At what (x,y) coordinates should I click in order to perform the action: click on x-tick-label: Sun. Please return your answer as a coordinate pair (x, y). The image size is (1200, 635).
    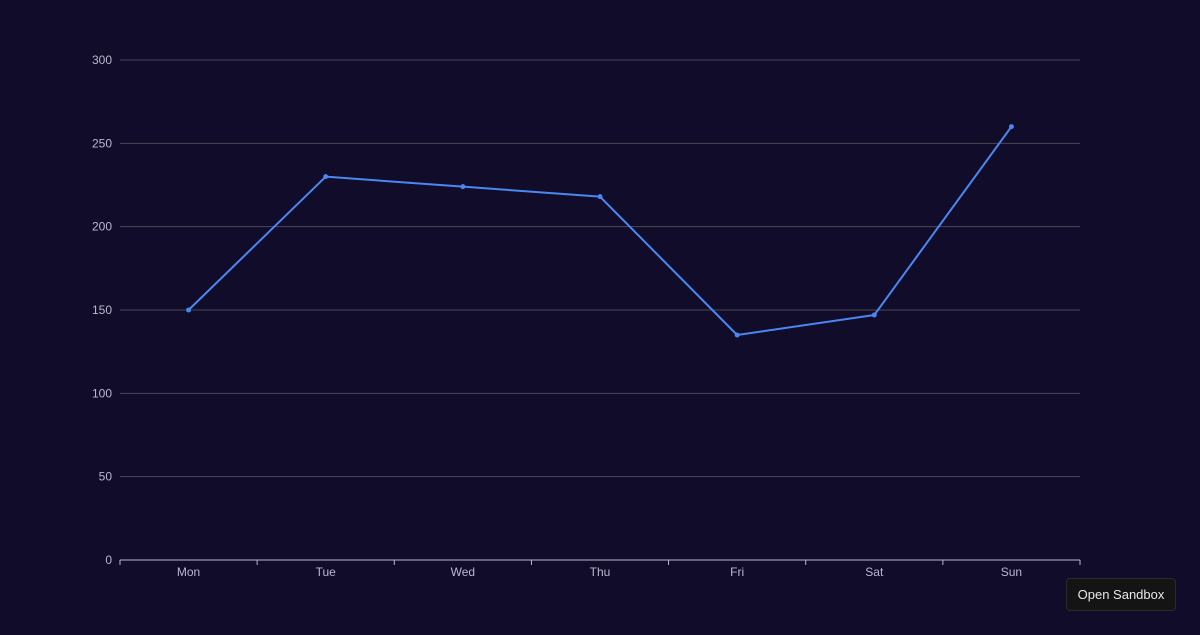
    Looking at the image, I should click on (1011, 572).